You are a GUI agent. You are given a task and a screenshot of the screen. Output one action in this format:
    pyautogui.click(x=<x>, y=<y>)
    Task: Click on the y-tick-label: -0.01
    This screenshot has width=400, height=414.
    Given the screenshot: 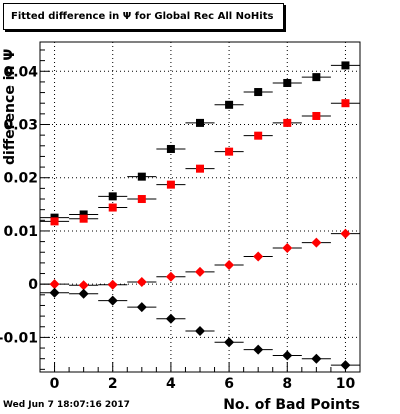 What is the action you would take?
    pyautogui.click(x=19, y=338)
    